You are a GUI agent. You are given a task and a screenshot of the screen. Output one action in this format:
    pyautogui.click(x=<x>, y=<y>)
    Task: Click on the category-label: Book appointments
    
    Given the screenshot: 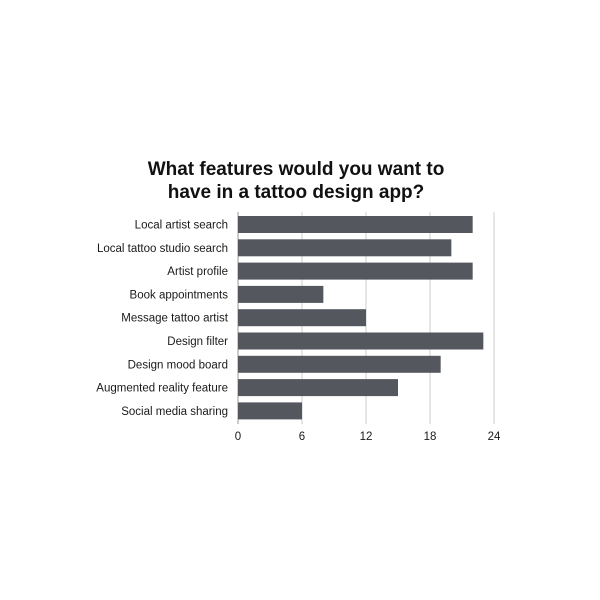 What is the action you would take?
    pyautogui.click(x=179, y=295)
    